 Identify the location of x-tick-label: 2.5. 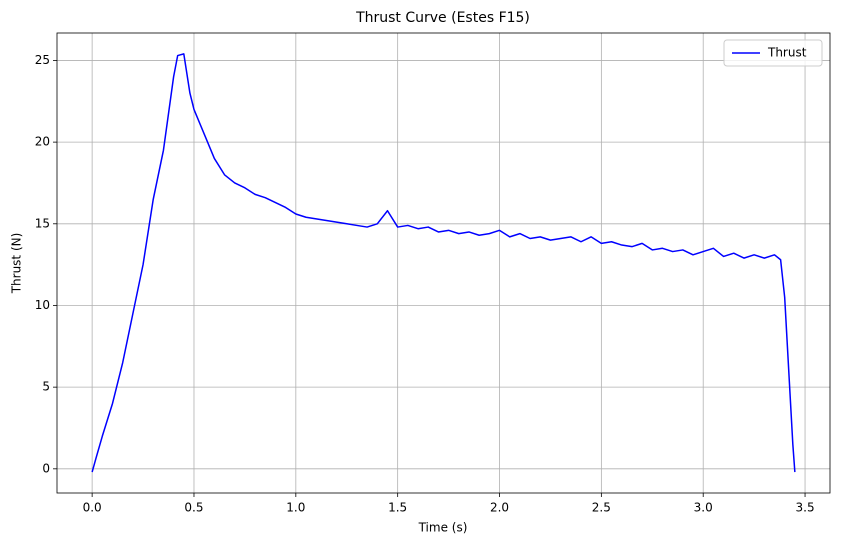
(601, 508).